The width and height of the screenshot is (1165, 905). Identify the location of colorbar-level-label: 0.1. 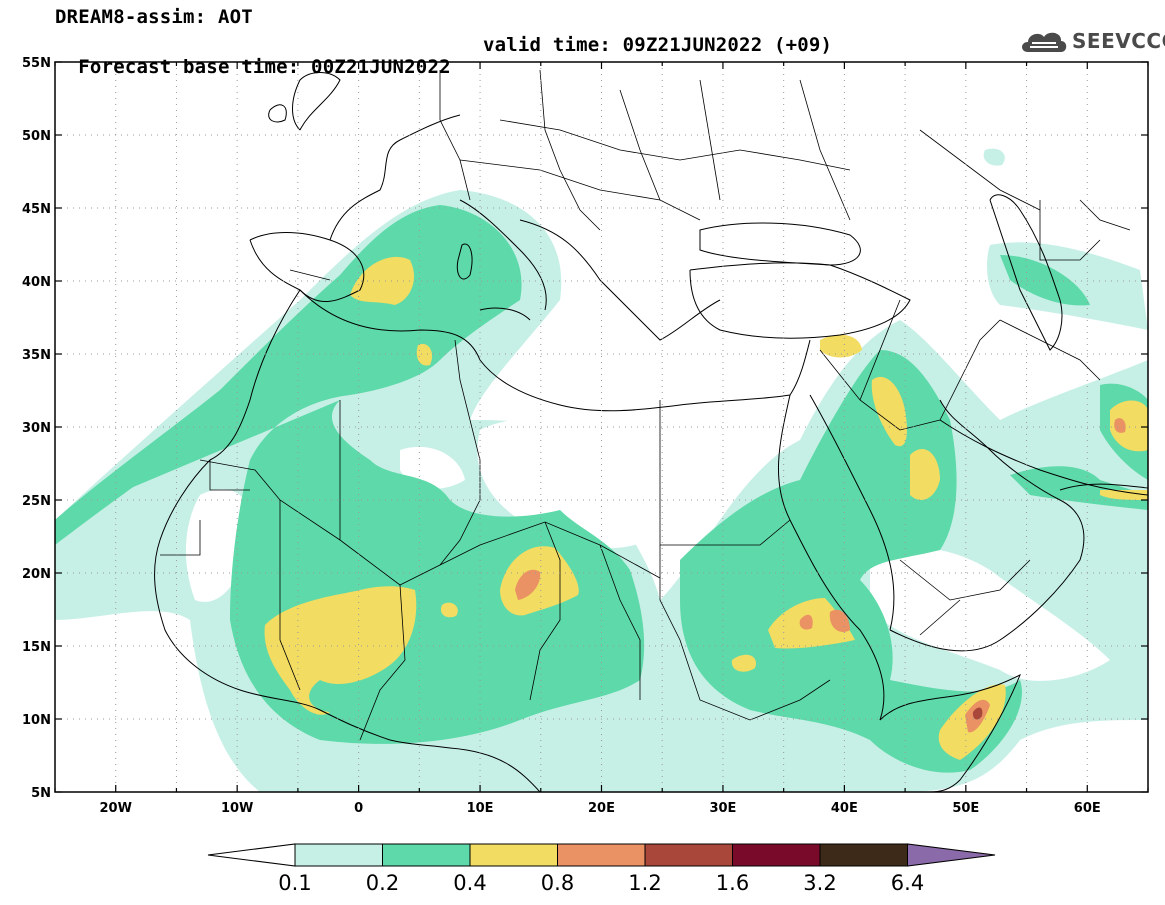
(294, 883).